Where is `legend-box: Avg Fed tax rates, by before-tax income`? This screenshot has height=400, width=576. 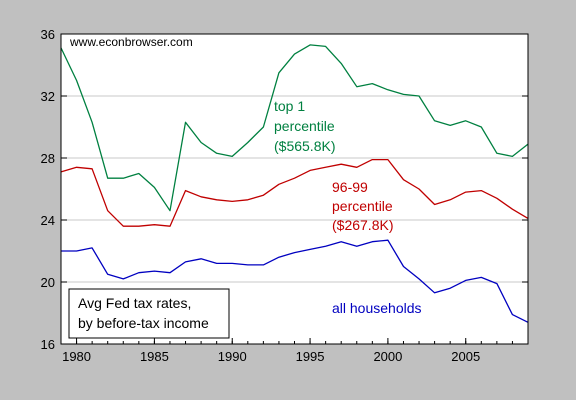 legend-box: Avg Fed tax rates, by before-tax income is located at coordinates (149, 313).